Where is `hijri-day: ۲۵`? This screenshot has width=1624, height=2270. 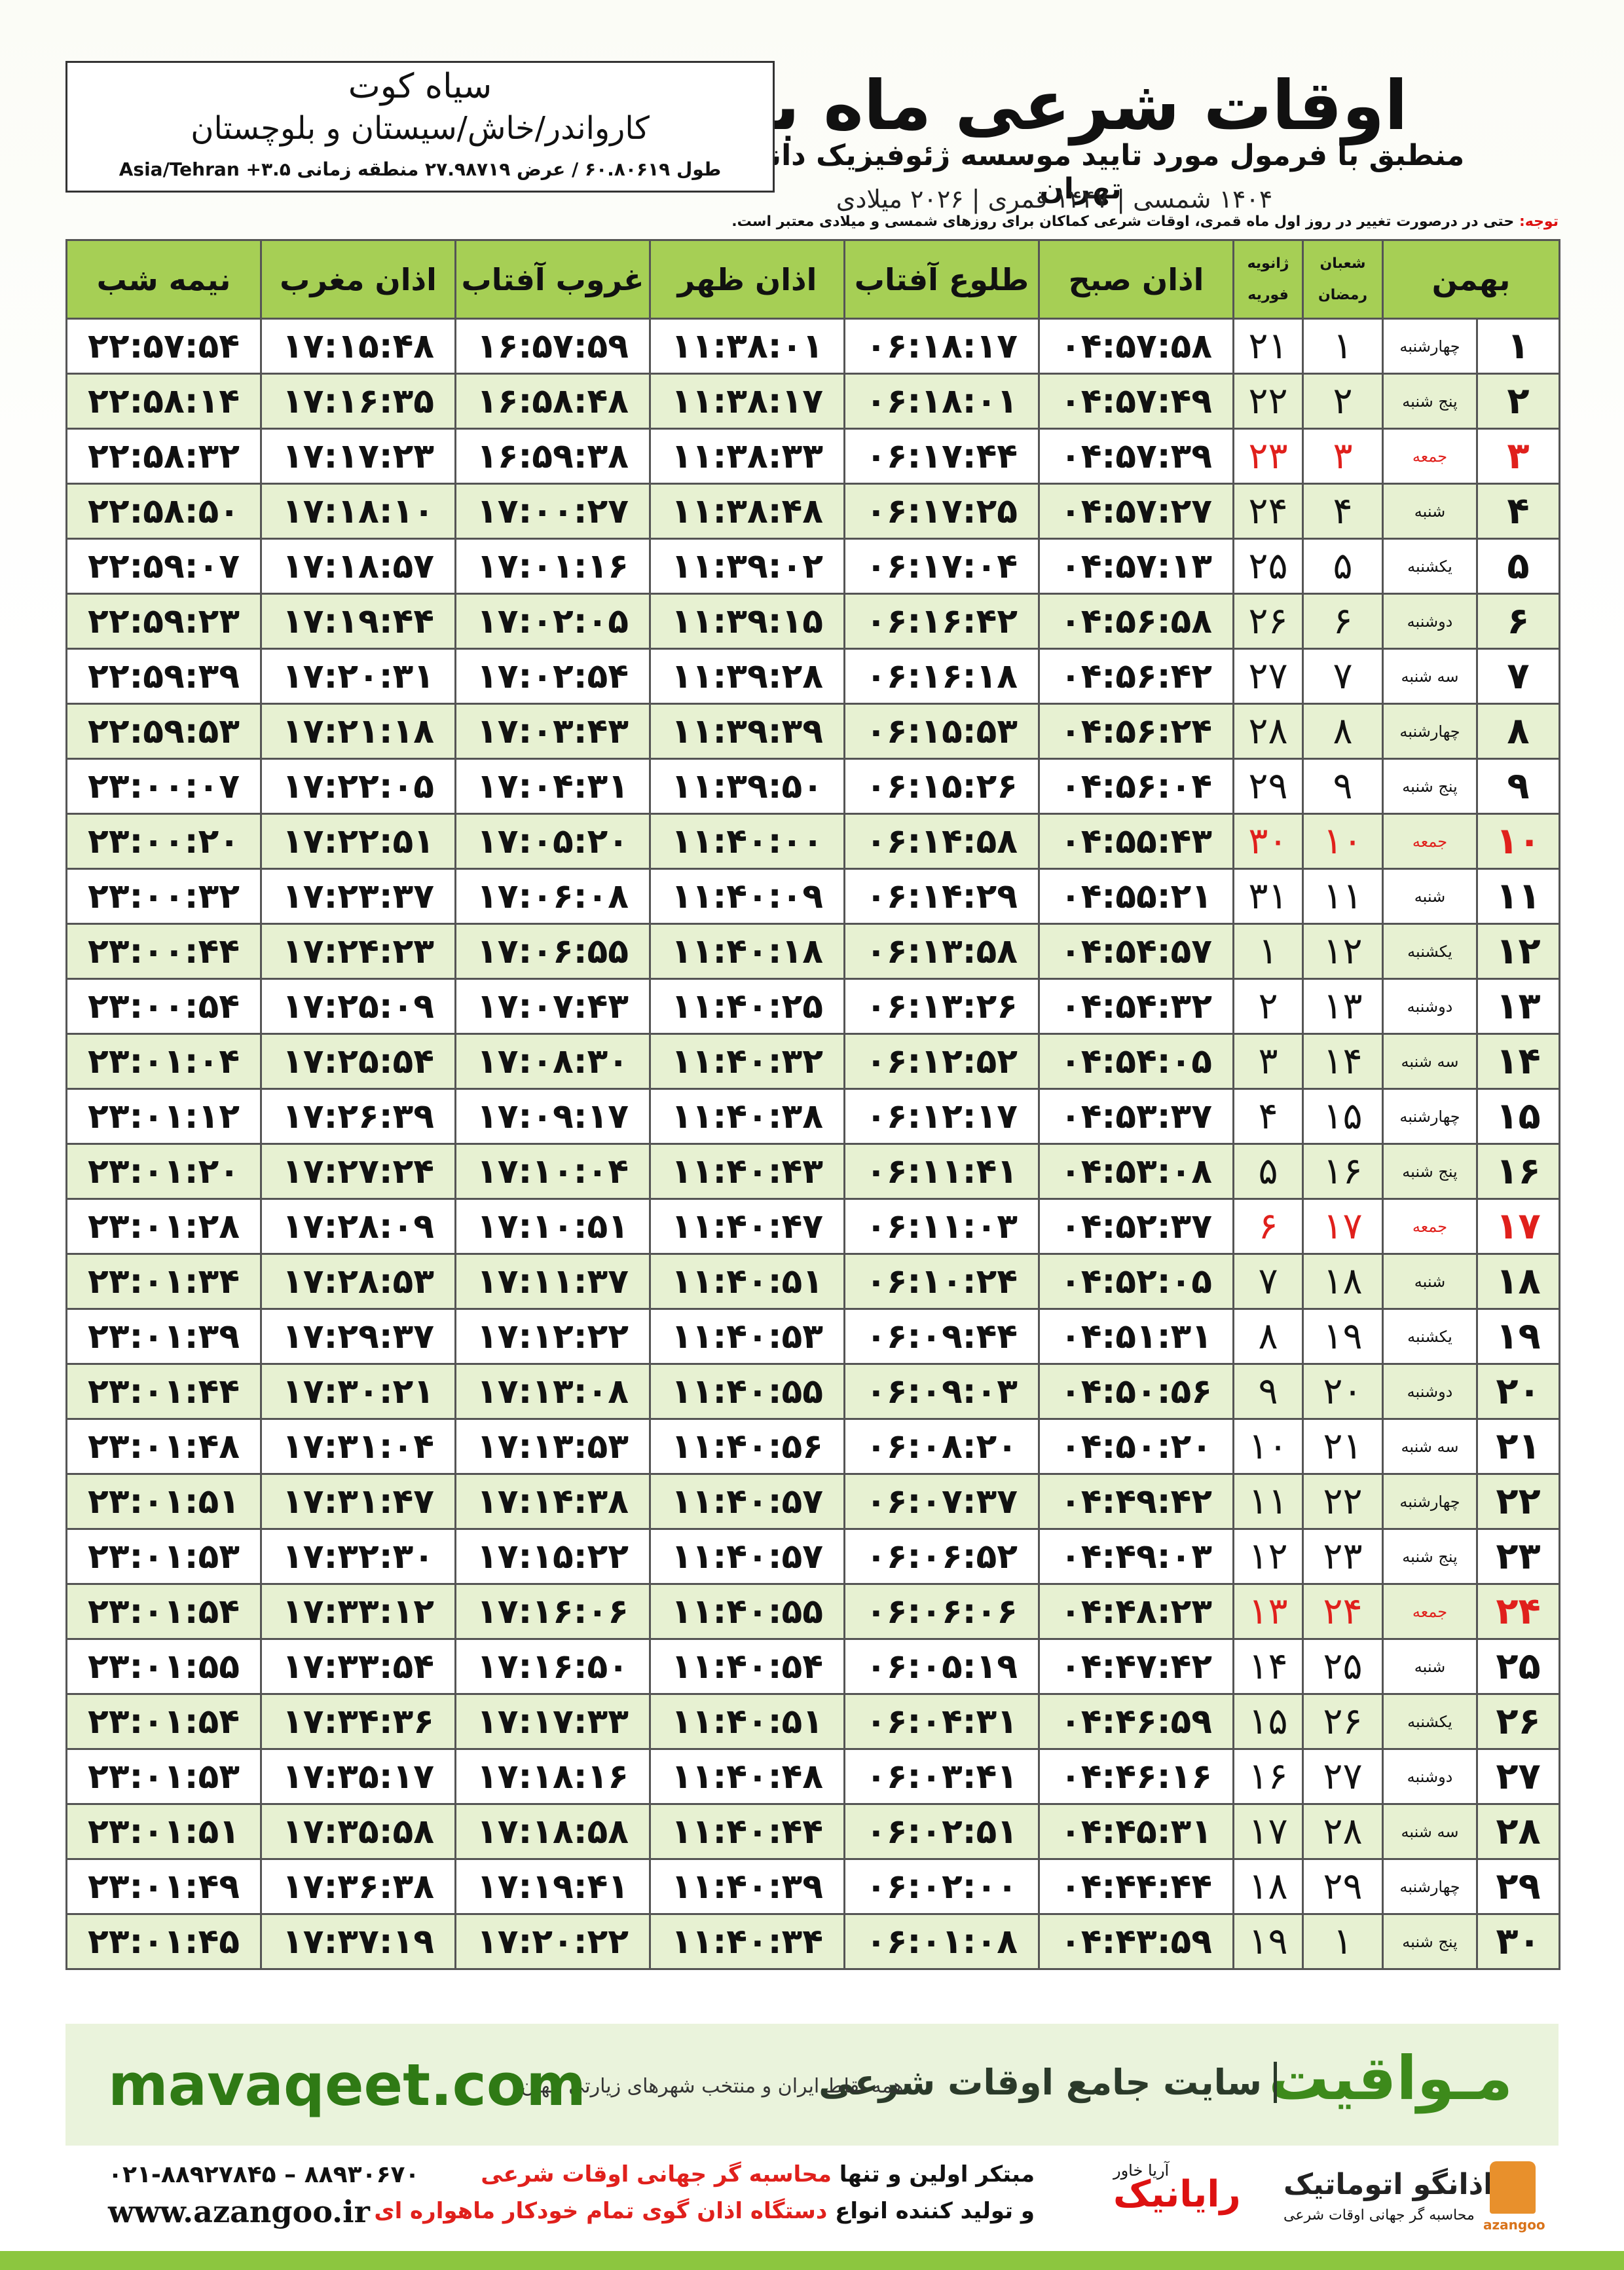 hijri-day: ۲۵ is located at coordinates (1343, 1666).